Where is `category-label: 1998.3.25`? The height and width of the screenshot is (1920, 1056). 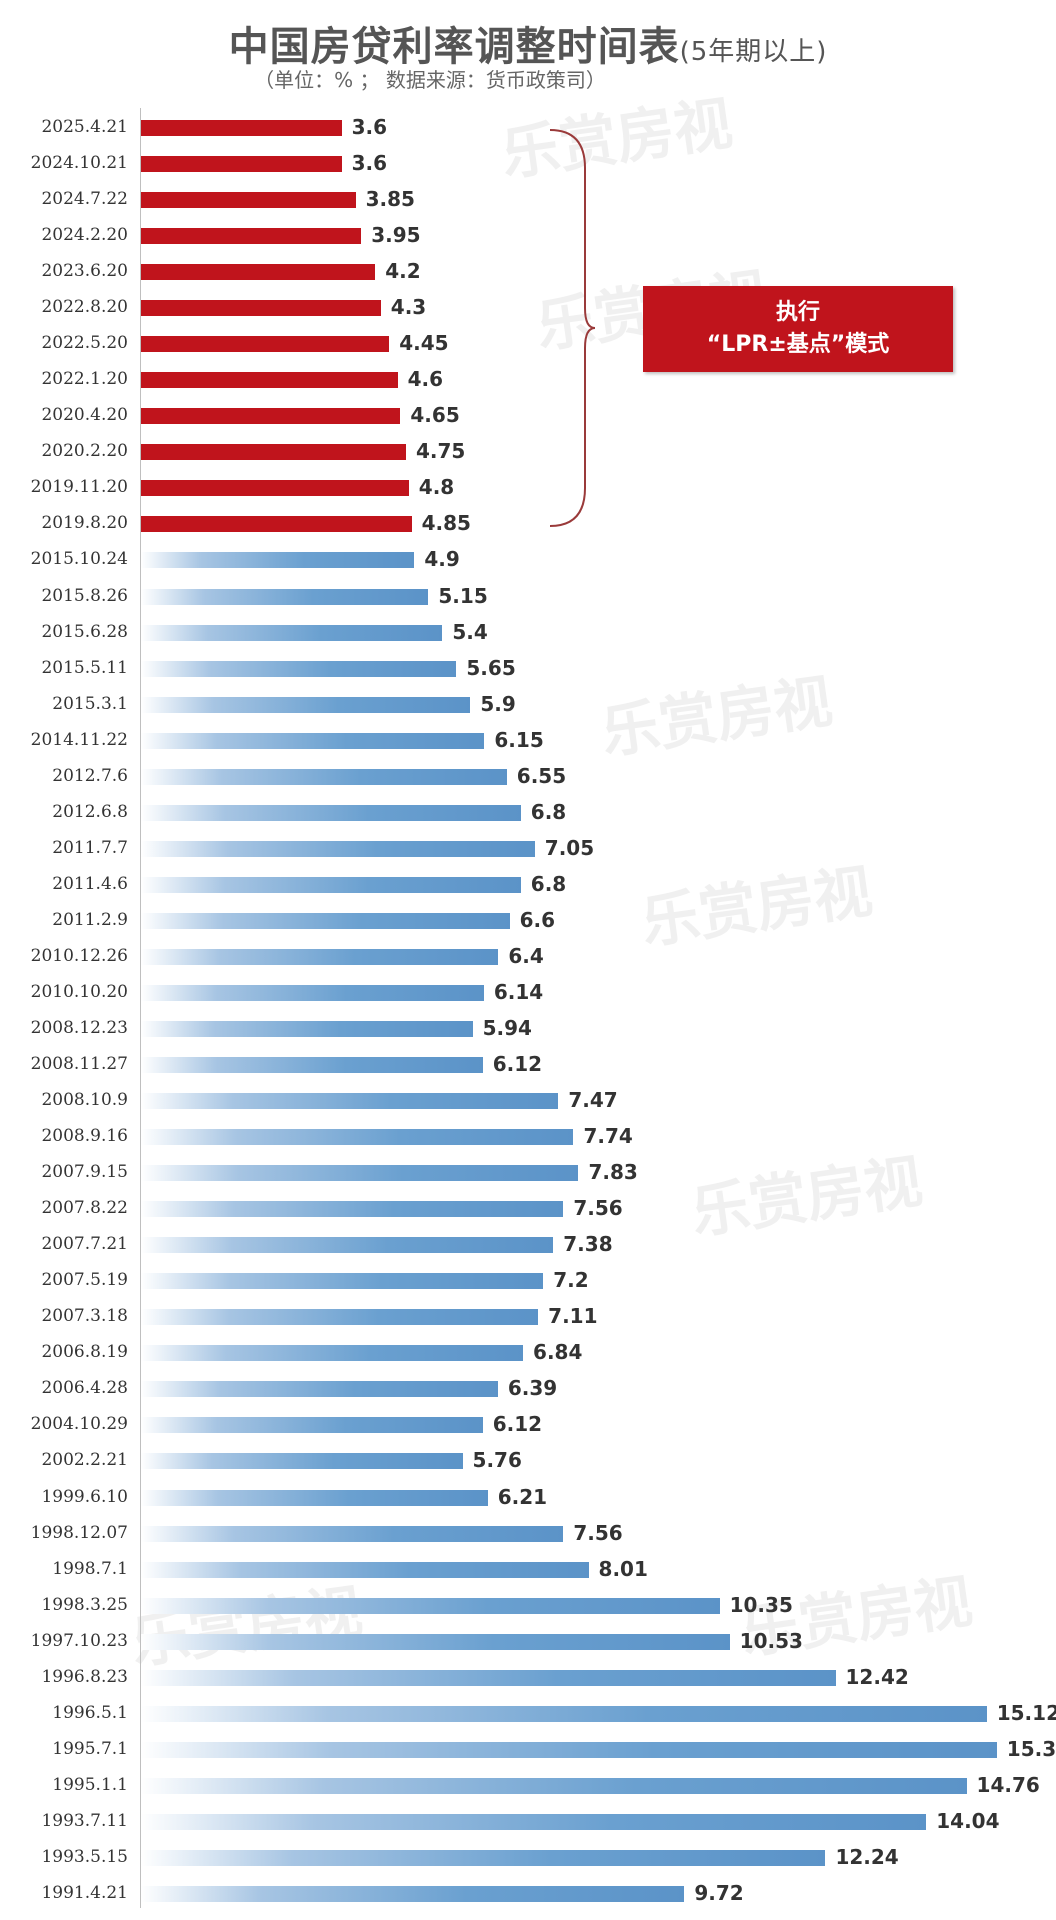
category-label: 1998.3.25 is located at coordinates (84, 1604).